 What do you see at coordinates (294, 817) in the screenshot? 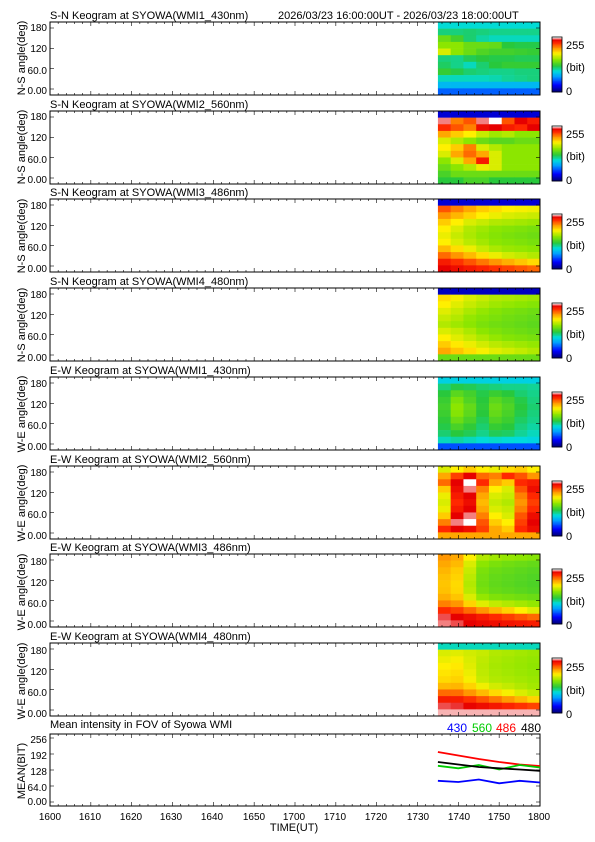
I see `x-tick-label: 1700` at bounding box center [294, 817].